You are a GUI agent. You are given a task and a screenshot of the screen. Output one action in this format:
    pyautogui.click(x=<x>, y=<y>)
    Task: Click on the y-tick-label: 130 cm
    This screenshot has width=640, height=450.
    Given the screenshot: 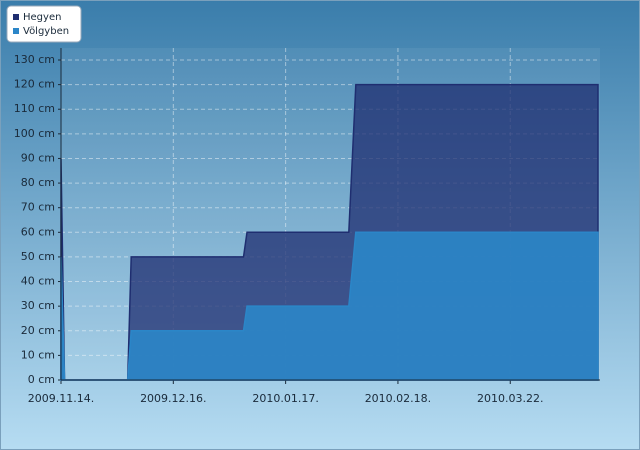 What is the action you would take?
    pyautogui.click(x=34, y=59)
    